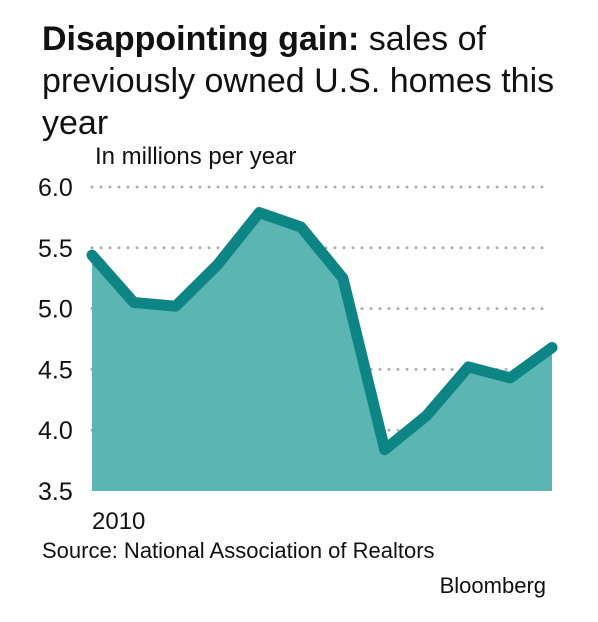  Describe the element at coordinates (55, 492) in the screenshot. I see `y-tick-label: 3.5` at that location.